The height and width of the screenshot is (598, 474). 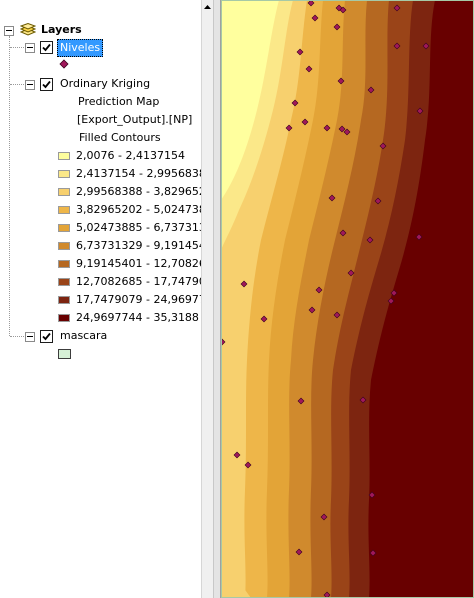 What do you see at coordinates (135, 119) in the screenshot?
I see `kriging-sublabel-source: [Export_Output].[NP]` at bounding box center [135, 119].